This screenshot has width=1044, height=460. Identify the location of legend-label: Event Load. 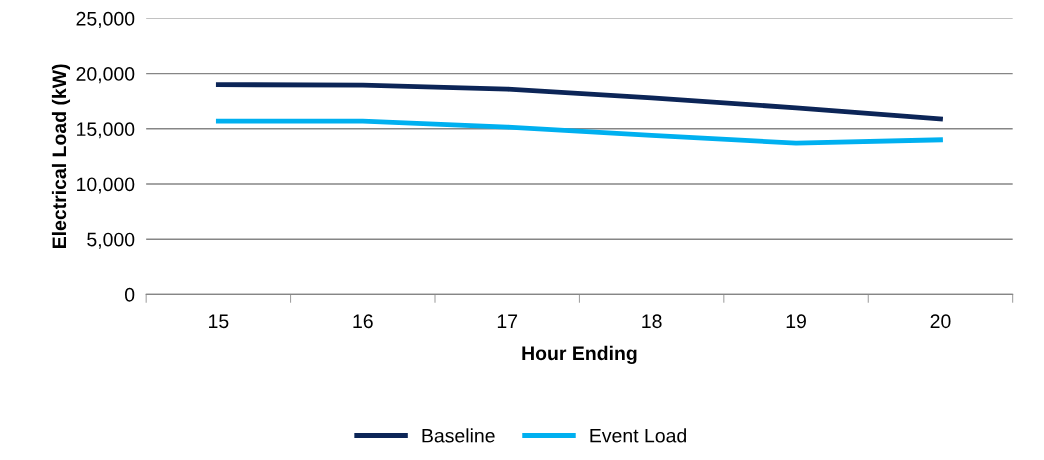
(638, 435).